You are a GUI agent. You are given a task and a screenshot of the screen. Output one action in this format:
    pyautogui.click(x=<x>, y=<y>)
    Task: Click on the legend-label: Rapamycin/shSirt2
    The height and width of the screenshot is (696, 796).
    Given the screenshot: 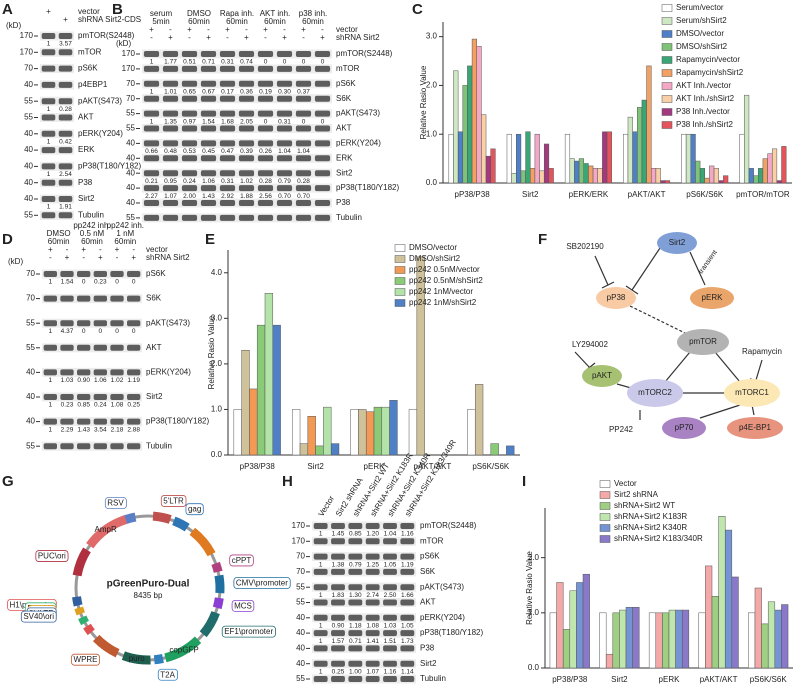 What is the action you would take?
    pyautogui.click(x=710, y=72)
    